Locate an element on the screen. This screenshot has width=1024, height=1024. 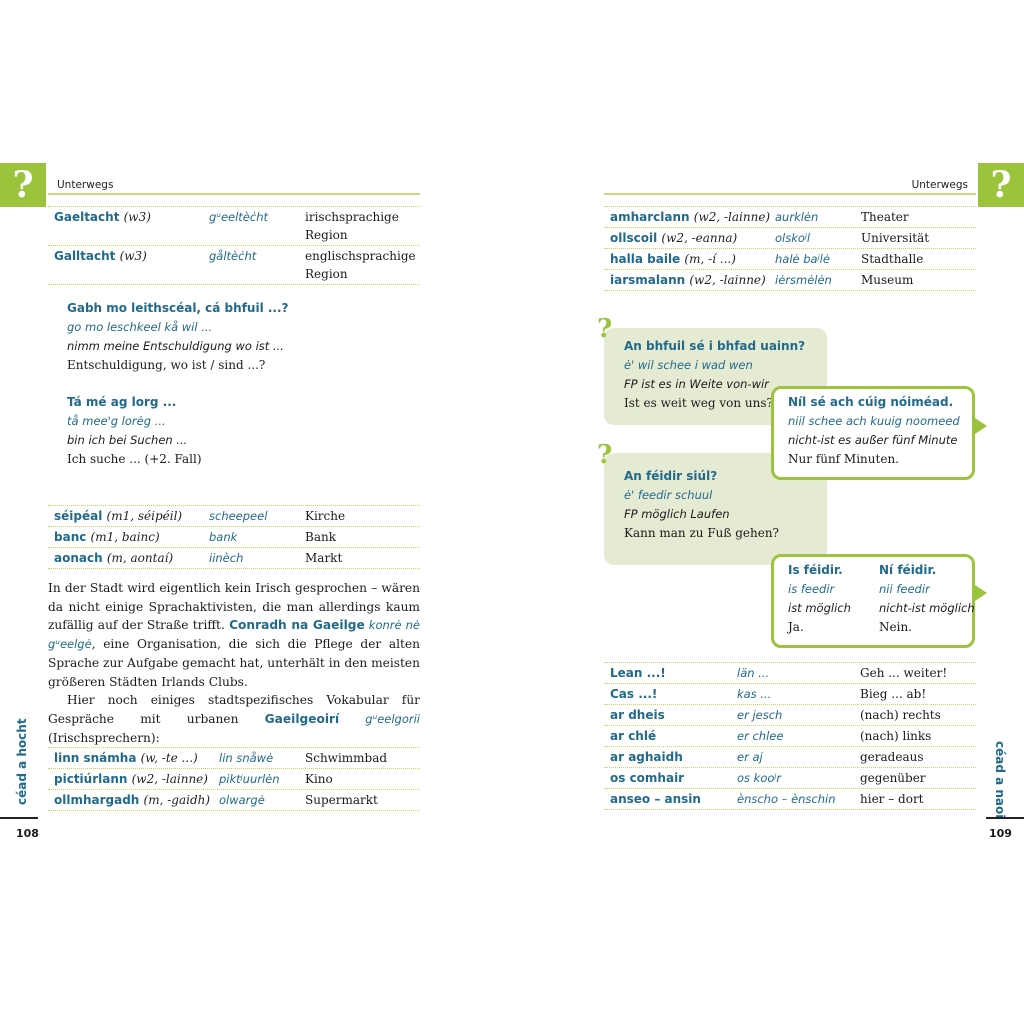
phrase-pronunciation: ė' feedir schuul is located at coordinates (668, 495).